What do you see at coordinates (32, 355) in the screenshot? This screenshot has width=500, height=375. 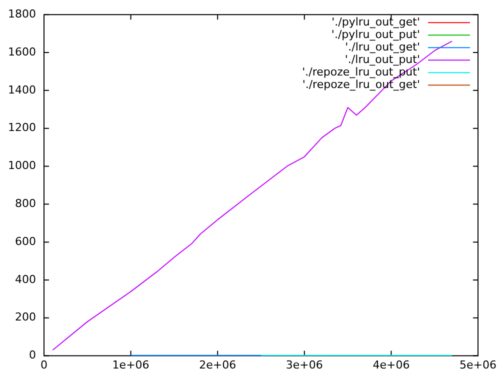 I see `y-tick-label: 0` at bounding box center [32, 355].